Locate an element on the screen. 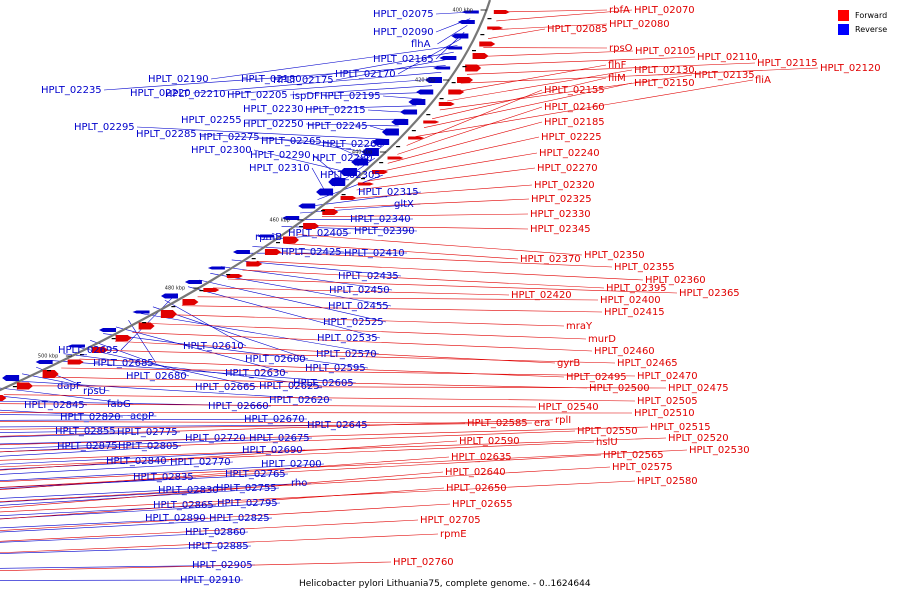 The height and width of the screenshot is (600, 900). reverse-gene-label: HPLT_02275 is located at coordinates (229, 137).